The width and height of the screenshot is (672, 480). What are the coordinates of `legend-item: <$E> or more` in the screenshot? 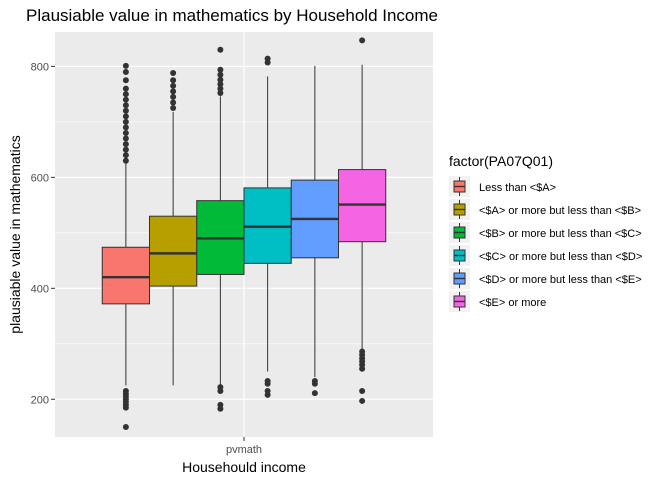 It's located at (497, 301).